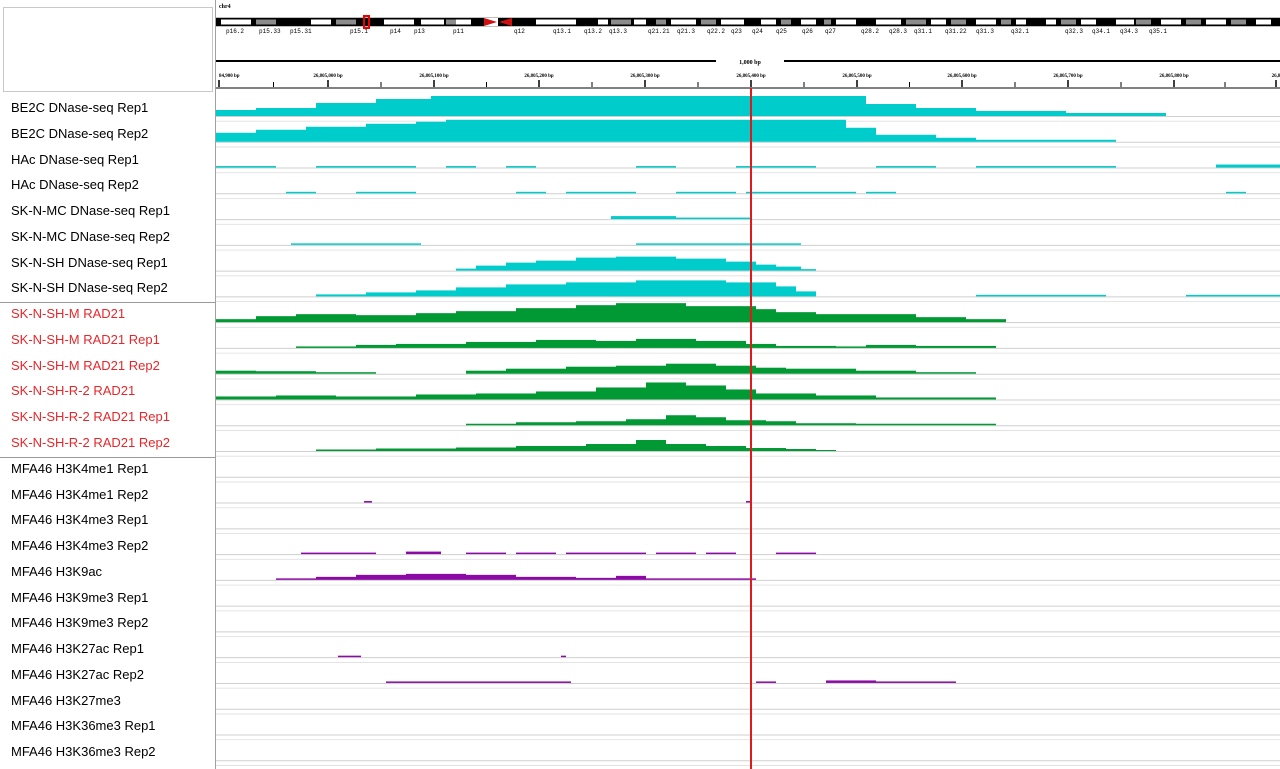 The width and height of the screenshot is (1280, 769). I want to click on track-name-label: SK-N-SH-M RAD21, so click(68, 314).